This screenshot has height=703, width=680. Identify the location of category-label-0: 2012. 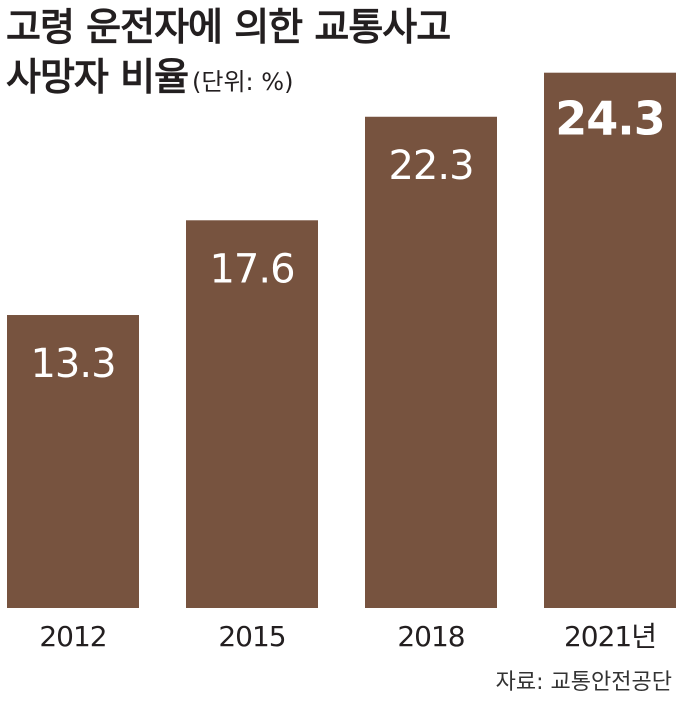
(72, 636).